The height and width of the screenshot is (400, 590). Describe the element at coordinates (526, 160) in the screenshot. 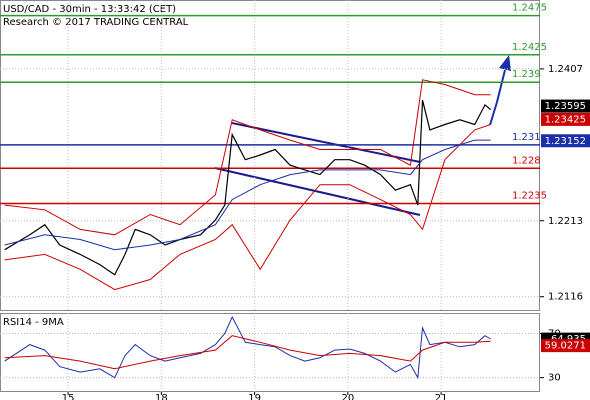

I see `level-label: 1.228` at that location.